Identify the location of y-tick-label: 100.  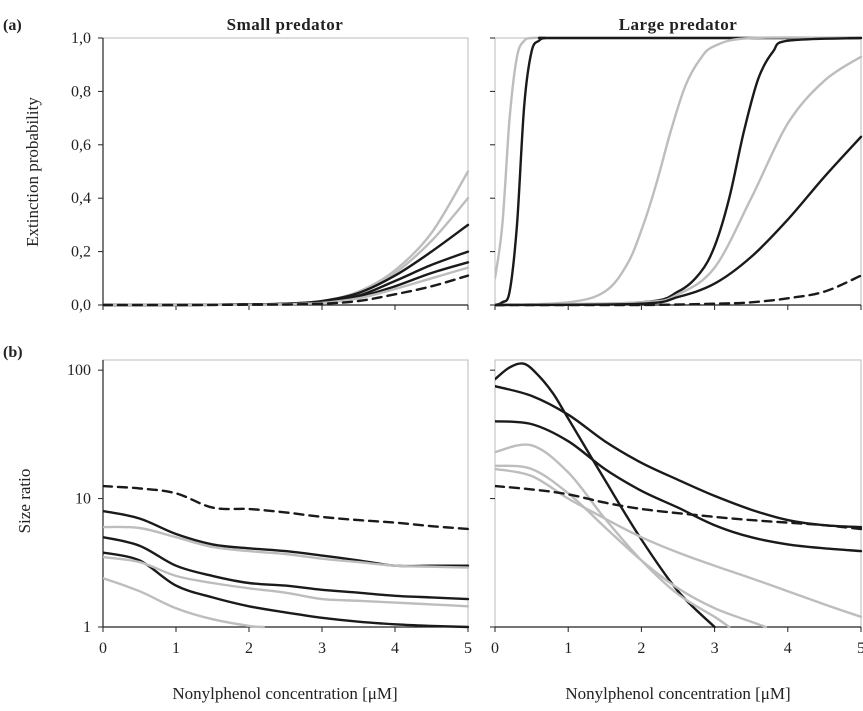
(79, 370).